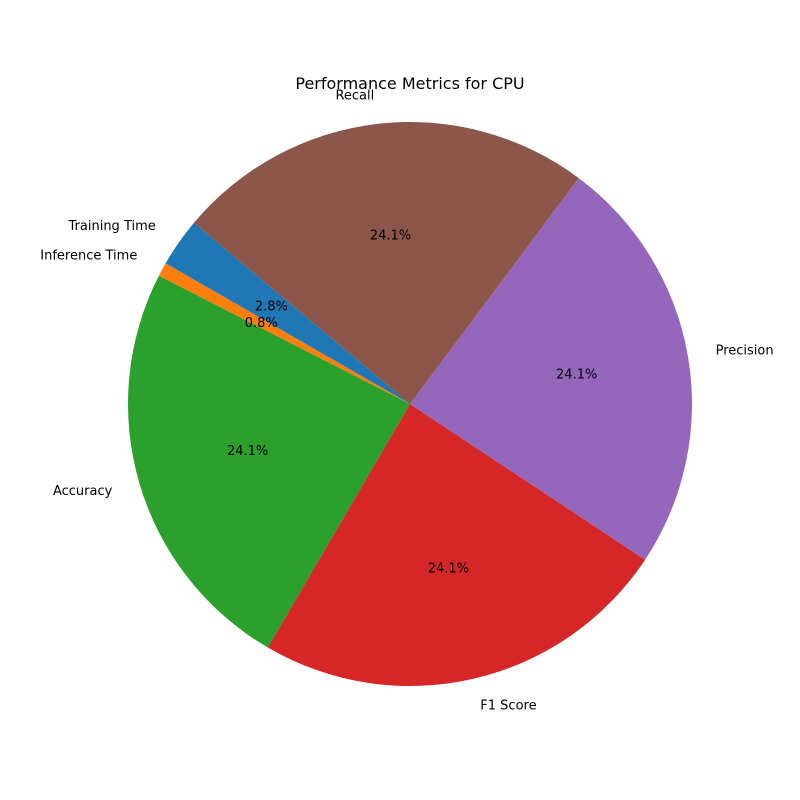 The height and width of the screenshot is (800, 800). I want to click on slice-label-precision: Precision, so click(745, 350).